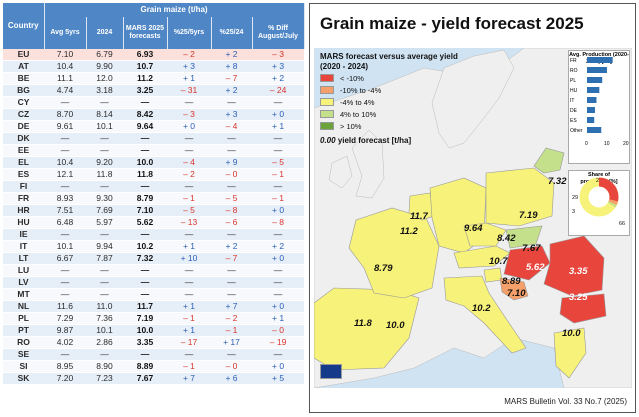 Image resolution: width=639 pixels, height=417 pixels. Describe the element at coordinates (145, 67) in the screenshot. I see `table-cell: 10.7` at that location.